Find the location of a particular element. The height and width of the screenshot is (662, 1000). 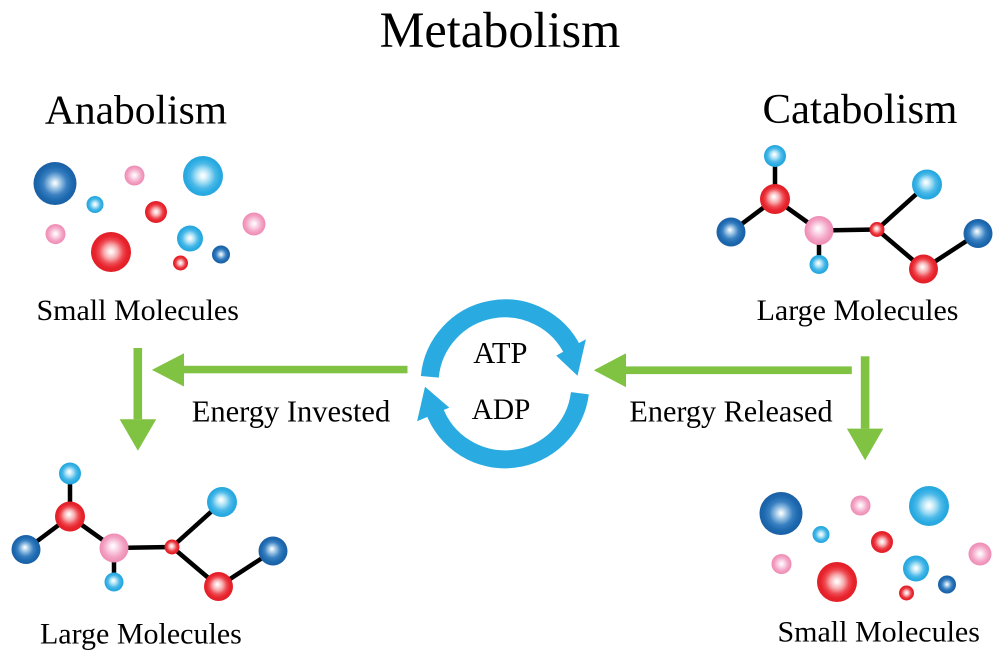

svg-text: Anabolism is located at coordinates (136, 110).